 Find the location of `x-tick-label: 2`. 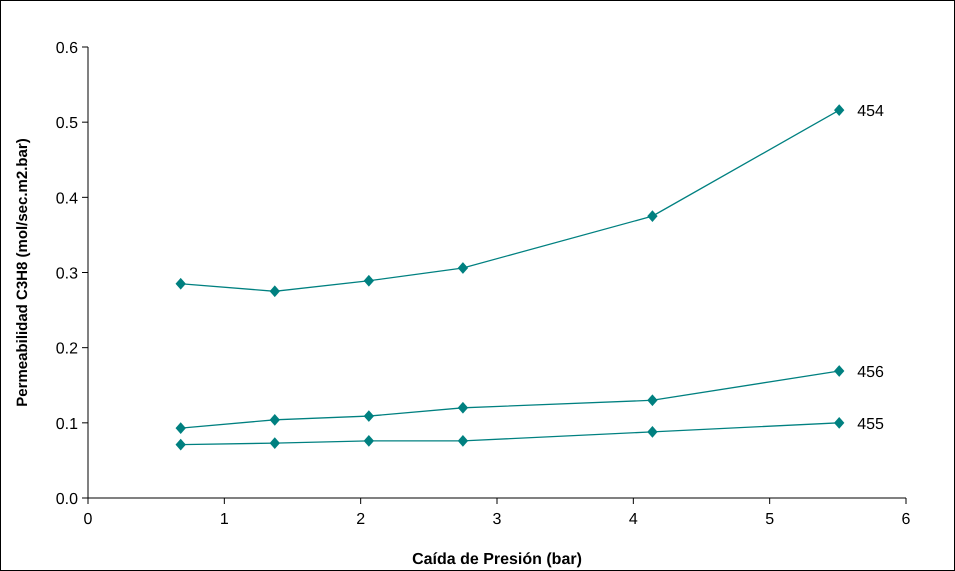

x-tick-label: 2 is located at coordinates (361, 519).